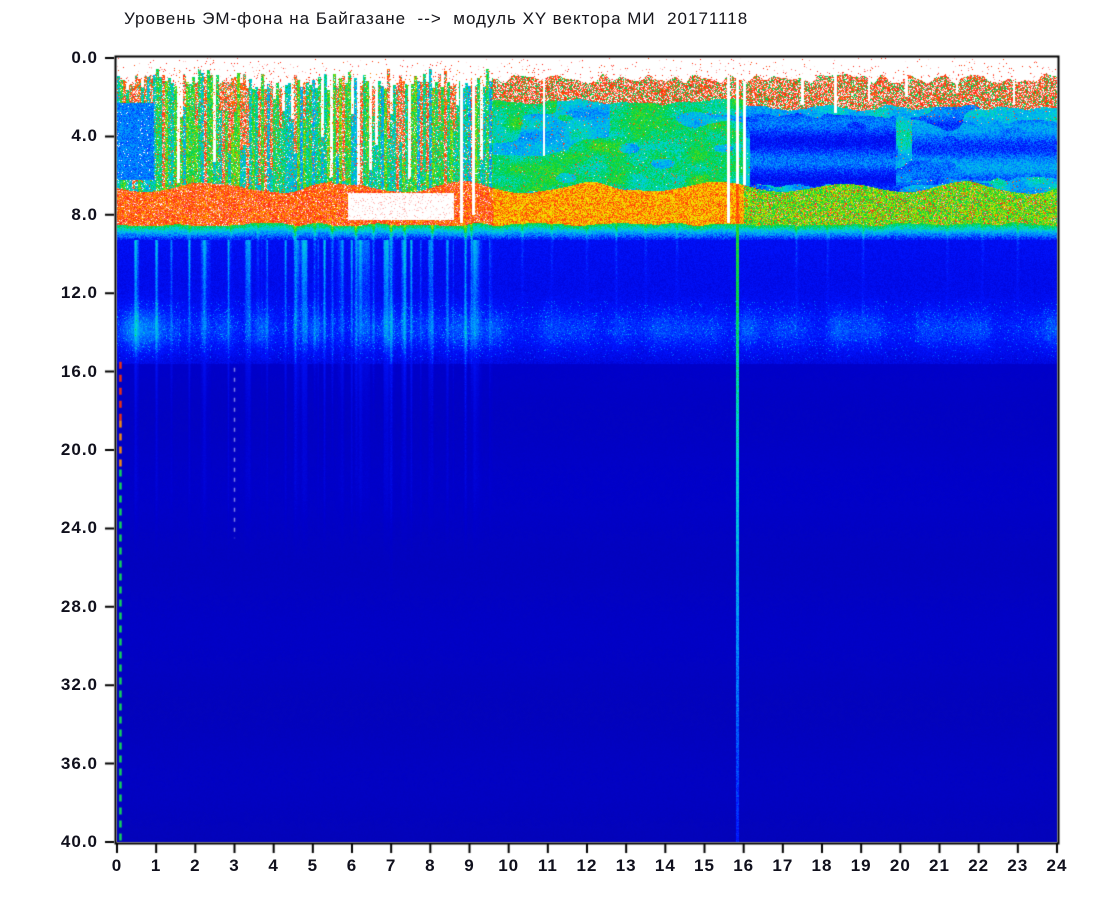  I want to click on x-tick-label: 2, so click(195, 865).